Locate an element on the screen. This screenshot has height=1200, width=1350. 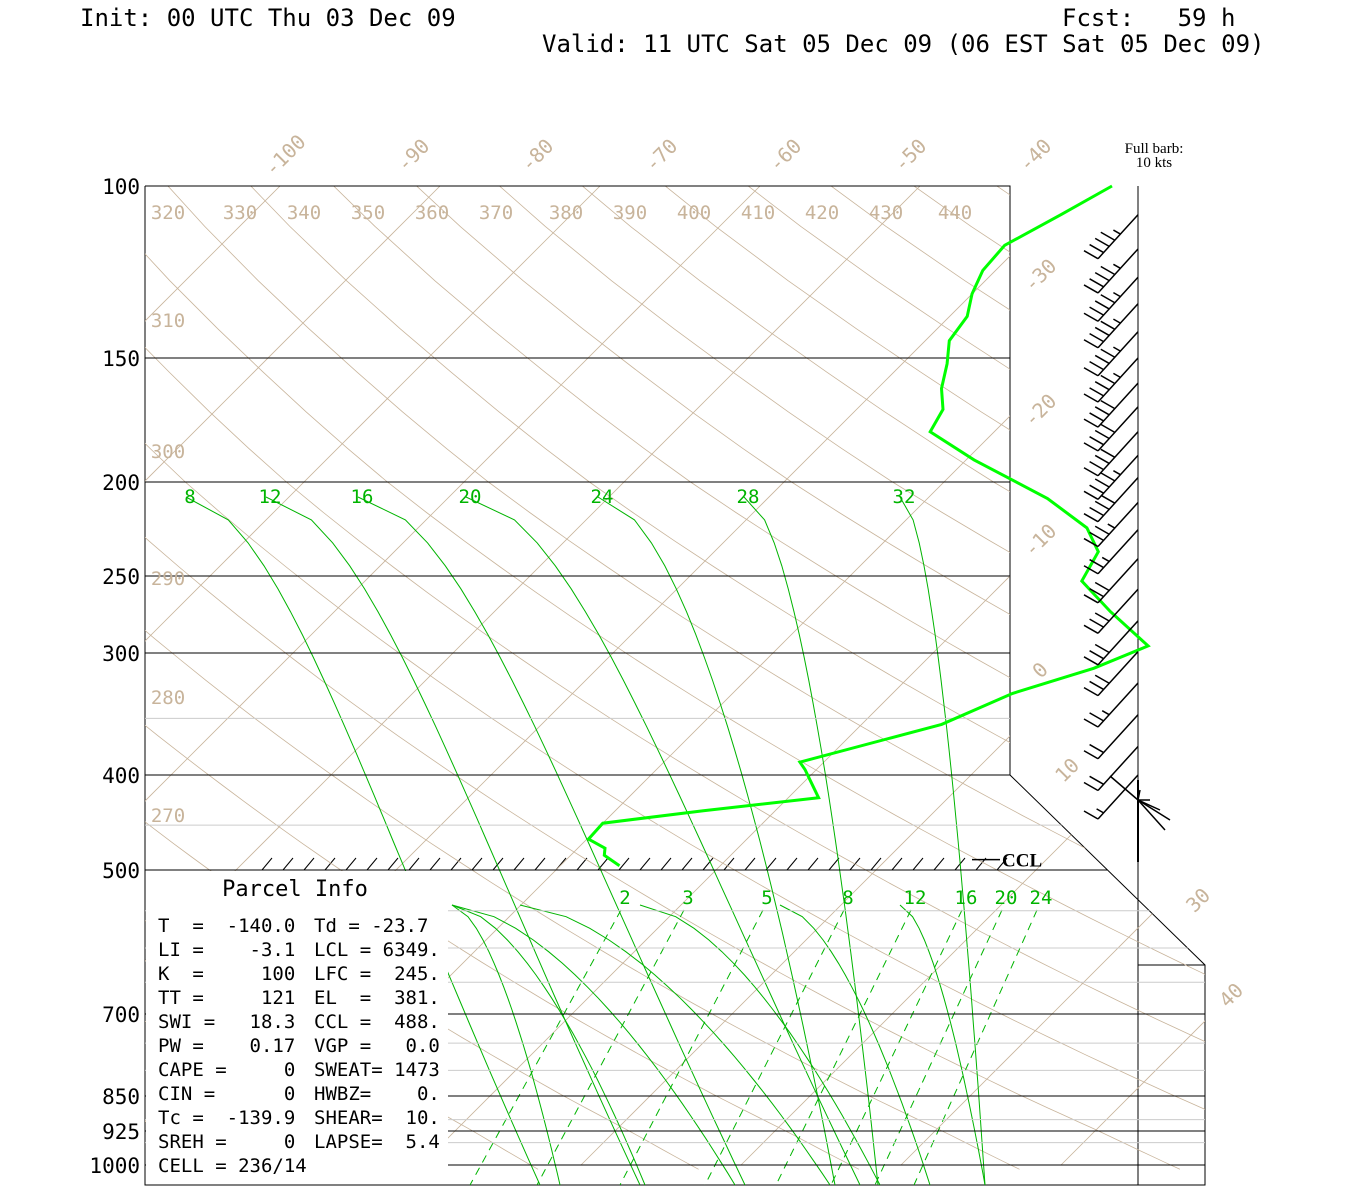
parcel-info-value: LAPSE= 5.4 is located at coordinates (377, 1142).